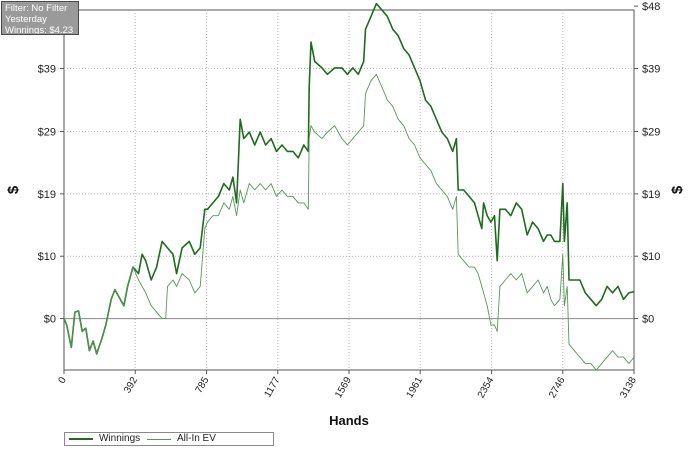  What do you see at coordinates (343, 387) in the screenshot?
I see `x-tick-label: 1569` at bounding box center [343, 387].